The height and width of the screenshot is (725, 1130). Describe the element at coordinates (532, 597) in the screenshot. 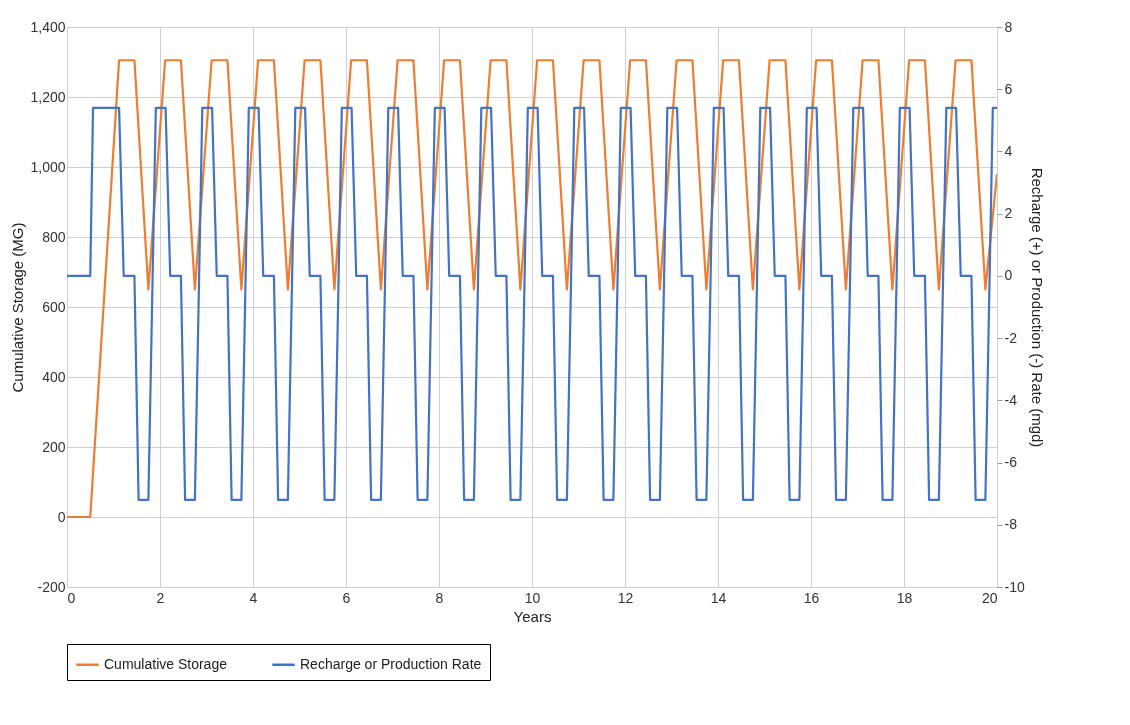

I see `x-tick-label: 10` at that location.